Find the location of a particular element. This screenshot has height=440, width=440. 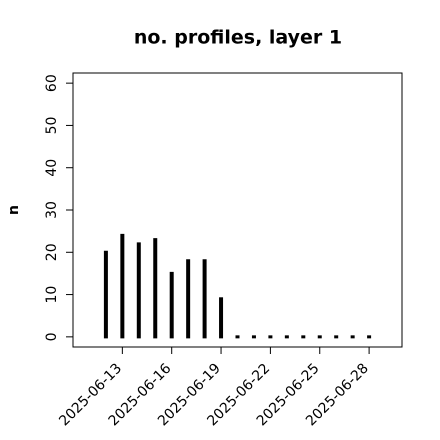

y-tick-label: 40 is located at coordinates (52, 168).